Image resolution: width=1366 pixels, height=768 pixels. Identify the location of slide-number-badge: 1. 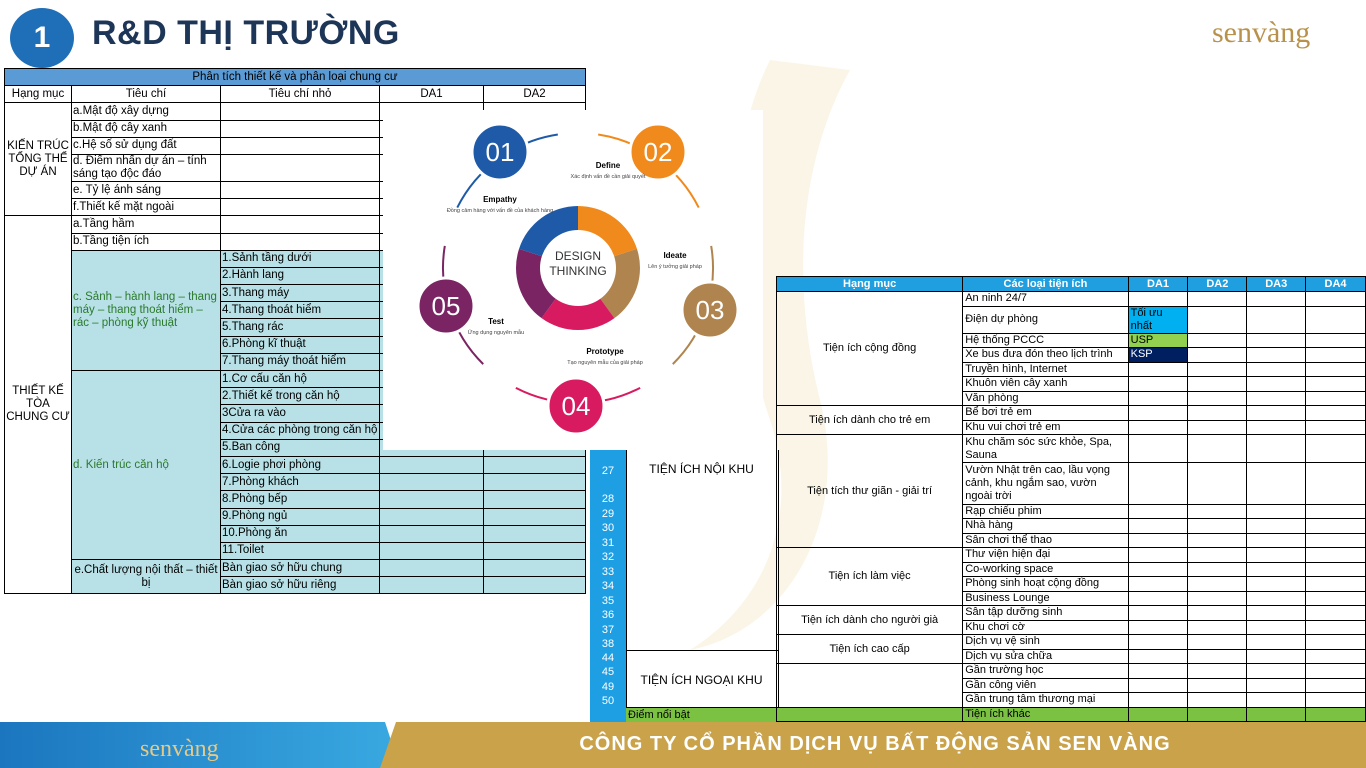
(42, 38).